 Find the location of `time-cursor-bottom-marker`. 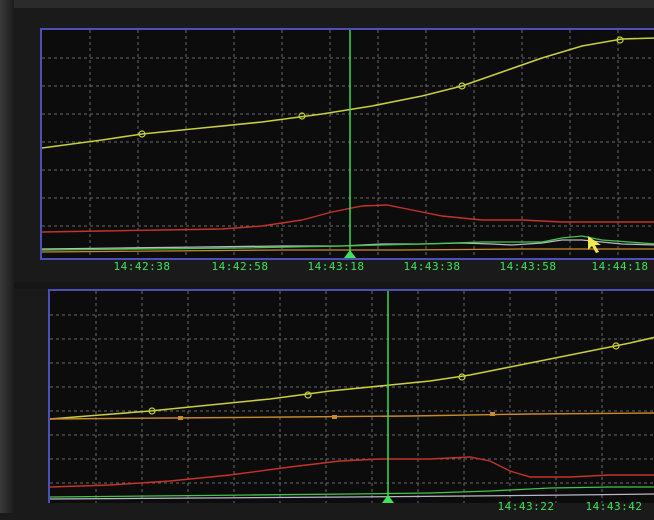

time-cursor-bottom-marker is located at coordinates (388, 499).